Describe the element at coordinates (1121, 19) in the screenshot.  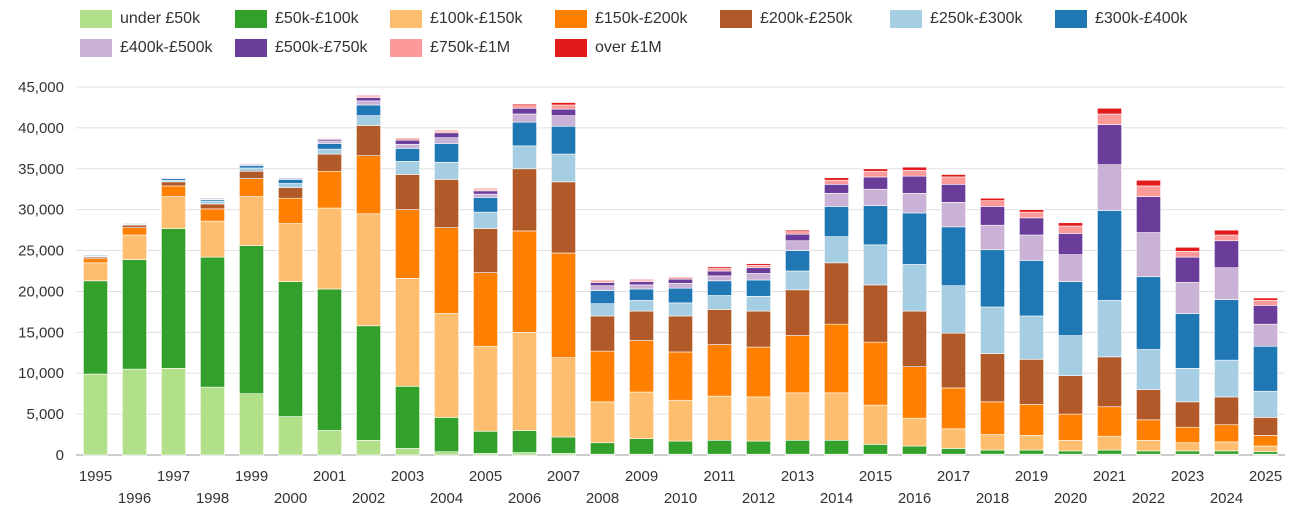
I see `legend-item: £300k-£400k` at that location.